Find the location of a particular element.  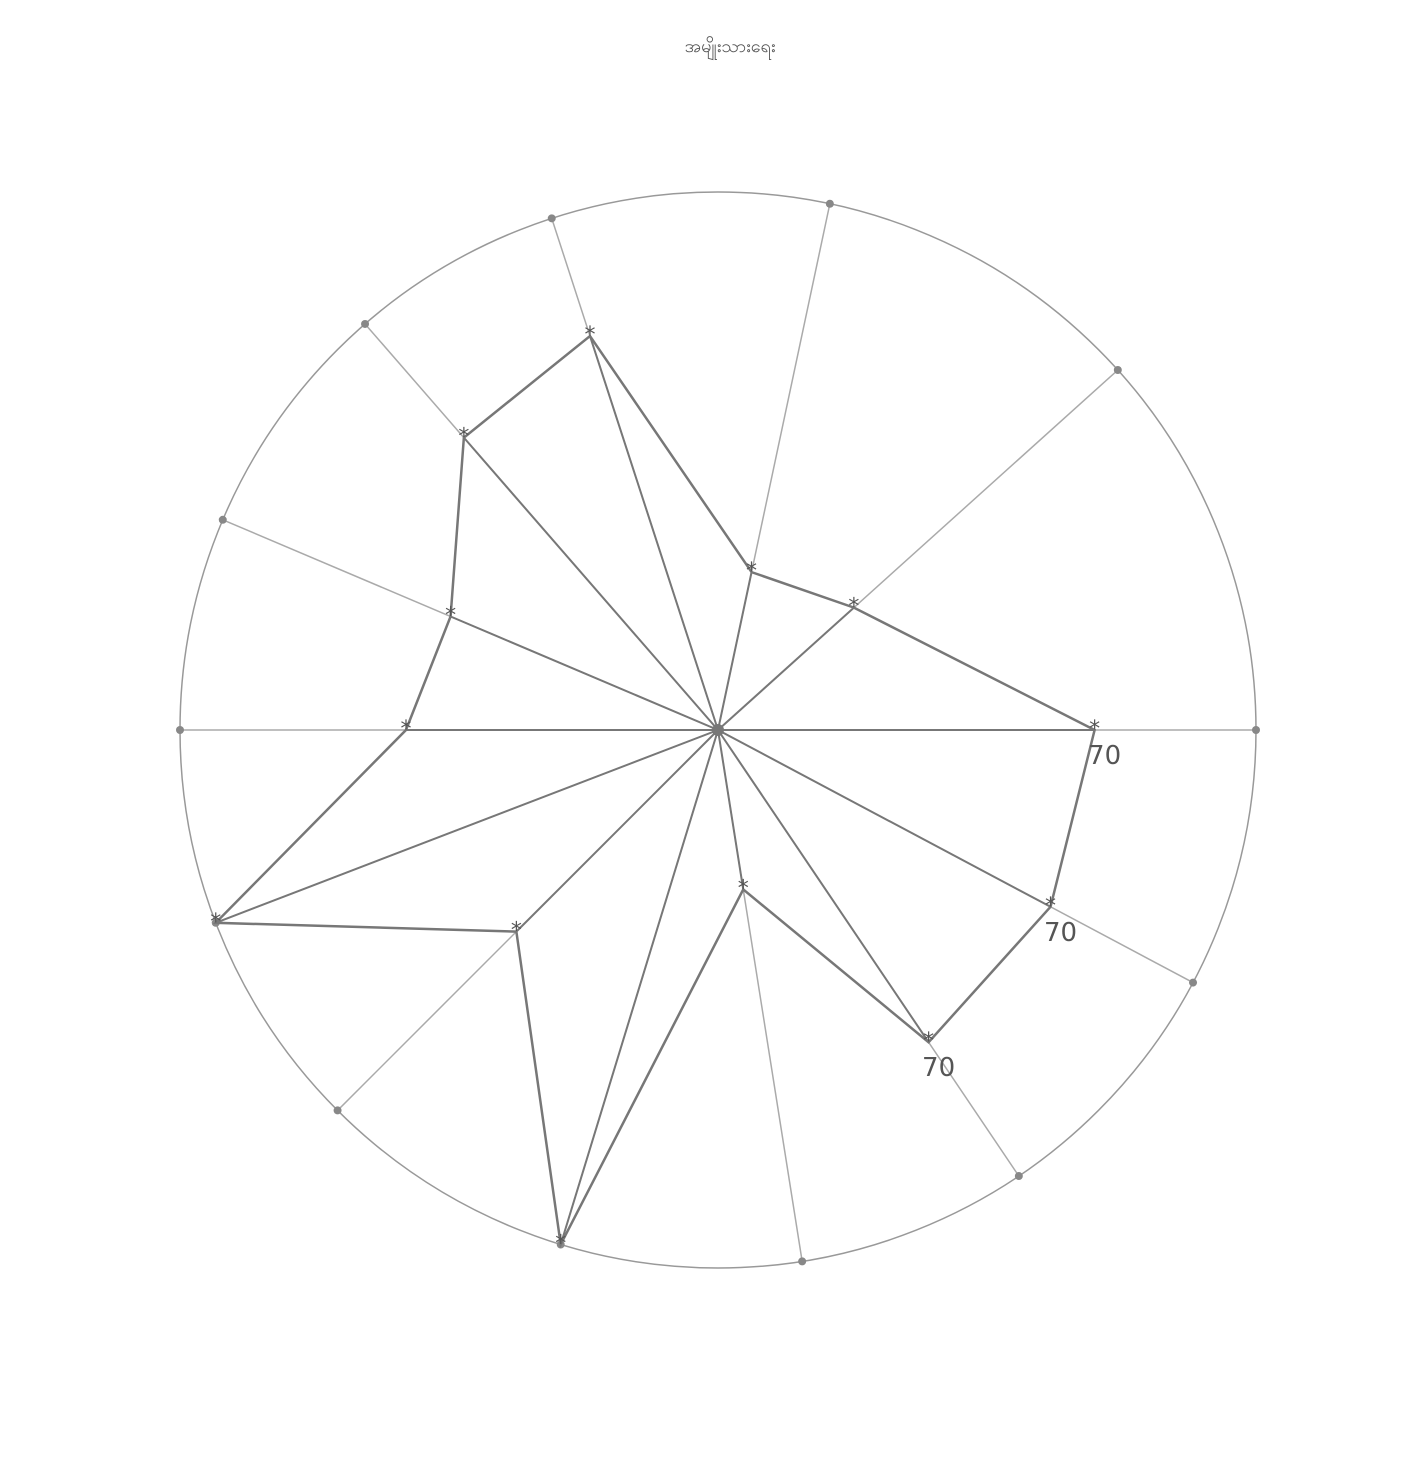

center is located at coordinates (718, 730).